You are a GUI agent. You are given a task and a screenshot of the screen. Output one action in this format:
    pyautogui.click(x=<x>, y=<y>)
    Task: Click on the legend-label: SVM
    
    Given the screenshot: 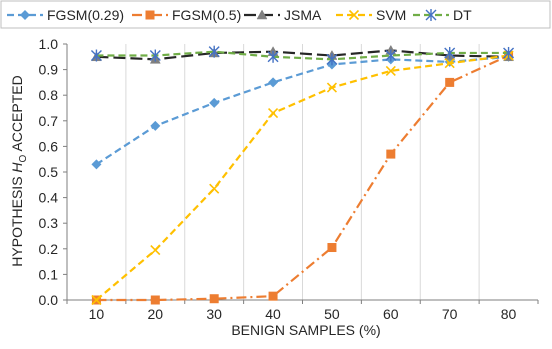 What is the action you would take?
    pyautogui.click(x=391, y=15)
    